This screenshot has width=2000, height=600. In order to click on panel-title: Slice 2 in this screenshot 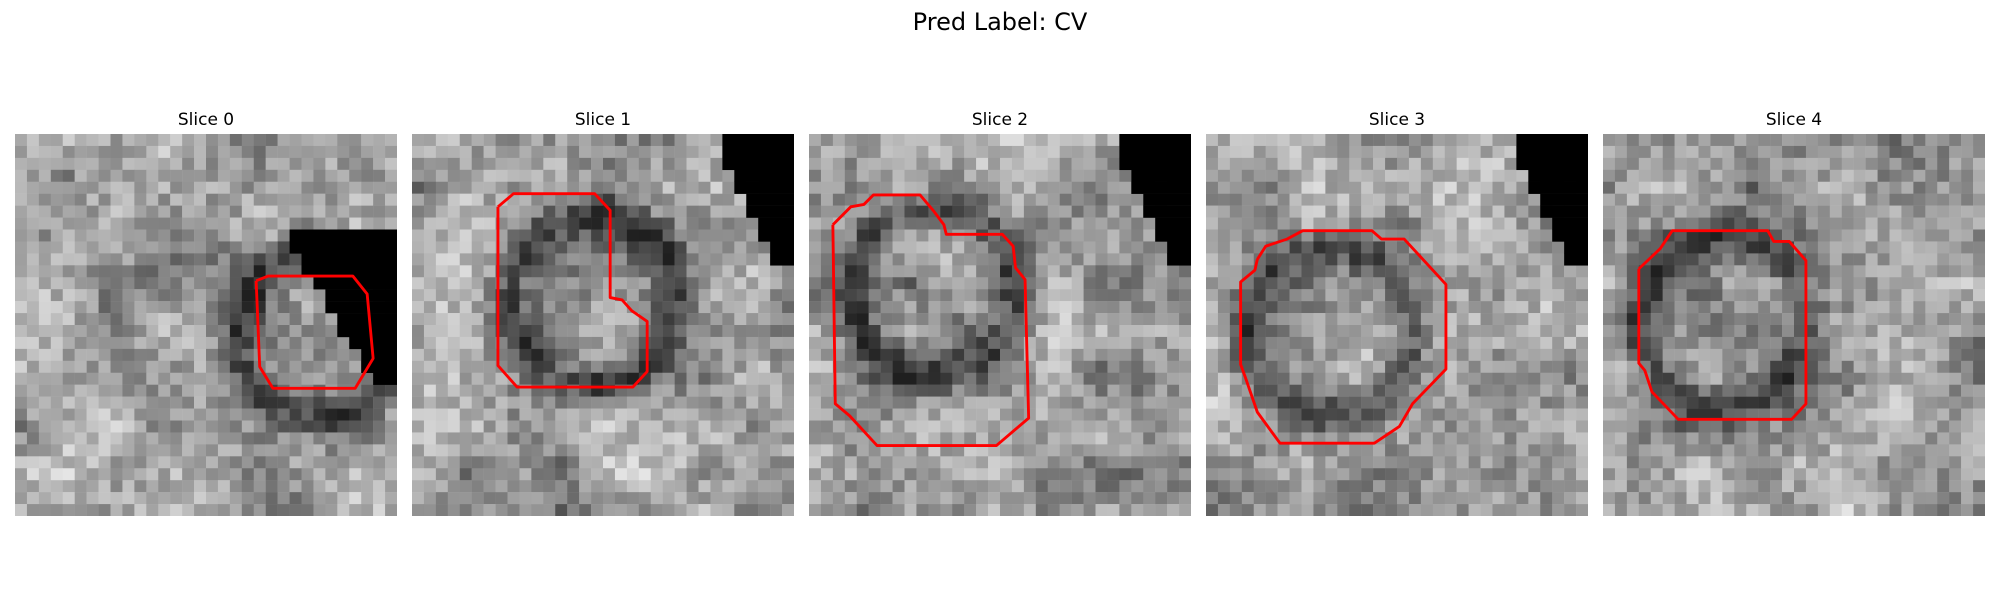, I will do `click(1000, 120)`.